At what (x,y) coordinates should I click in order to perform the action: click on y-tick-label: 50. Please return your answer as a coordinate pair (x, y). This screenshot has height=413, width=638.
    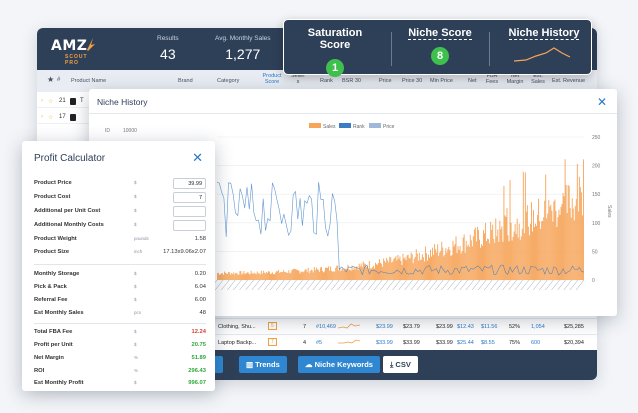
    Looking at the image, I should click on (595, 252).